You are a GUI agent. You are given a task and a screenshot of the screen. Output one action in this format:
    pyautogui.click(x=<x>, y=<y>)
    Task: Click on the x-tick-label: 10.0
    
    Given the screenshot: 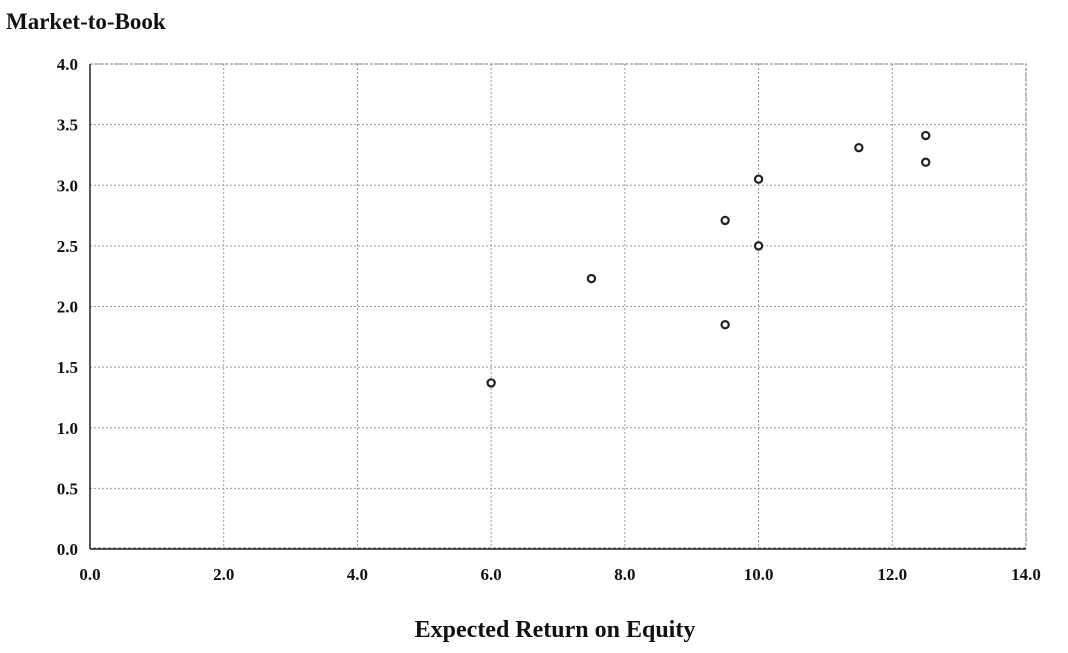 What is the action you would take?
    pyautogui.click(x=759, y=574)
    